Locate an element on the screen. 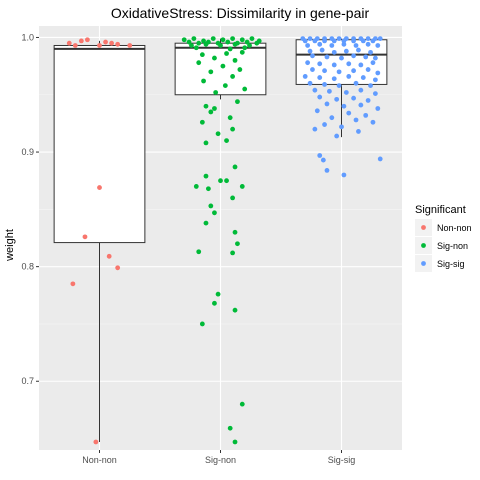  legend-item-sig-sig: Sig-sig is located at coordinates (440, 263).